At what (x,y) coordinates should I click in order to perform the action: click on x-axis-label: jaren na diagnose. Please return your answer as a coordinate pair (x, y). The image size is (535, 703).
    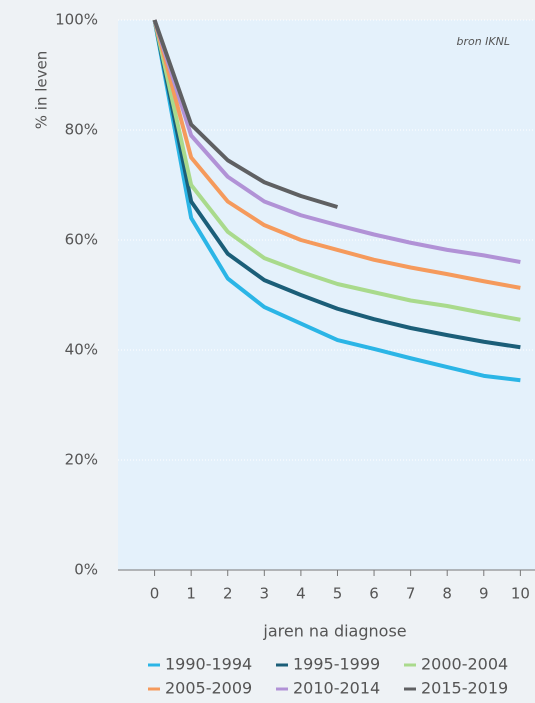
    Looking at the image, I should click on (334, 631).